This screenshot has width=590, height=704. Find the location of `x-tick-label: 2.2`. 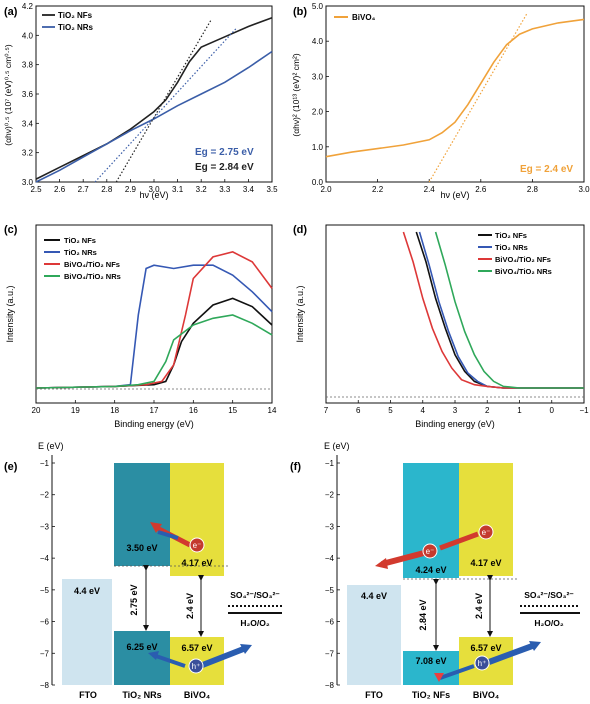

x-tick-label: 2.2 is located at coordinates (378, 189).